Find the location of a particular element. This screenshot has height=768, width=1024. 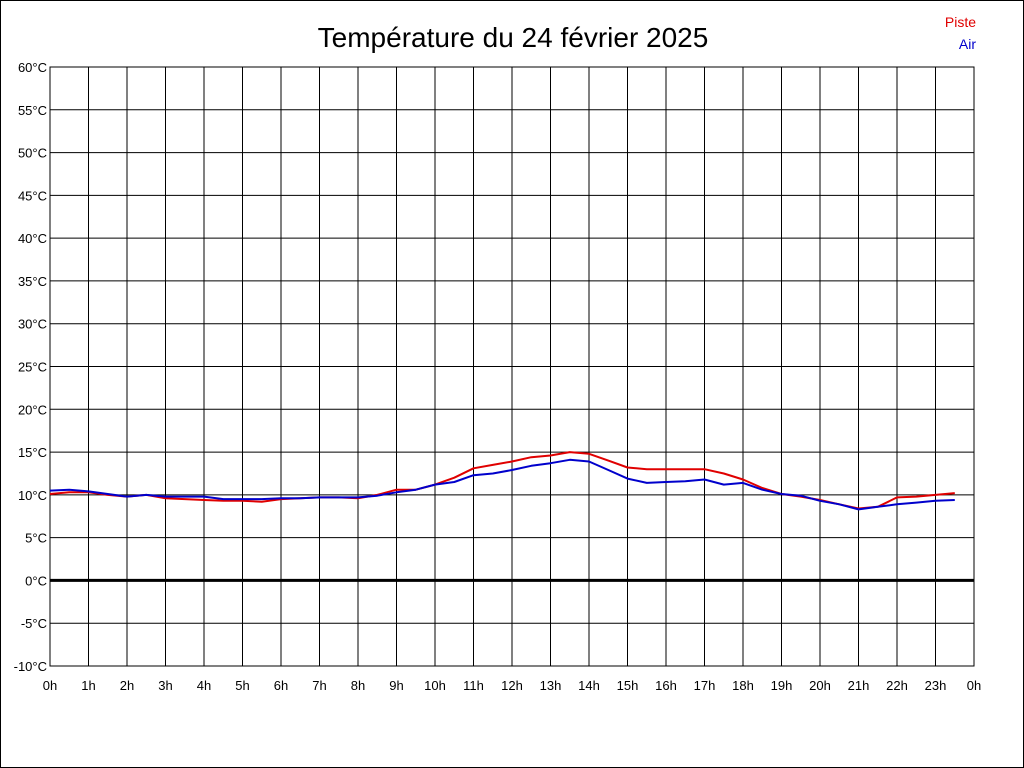

y-tick-label: 50°C is located at coordinates (32, 153).